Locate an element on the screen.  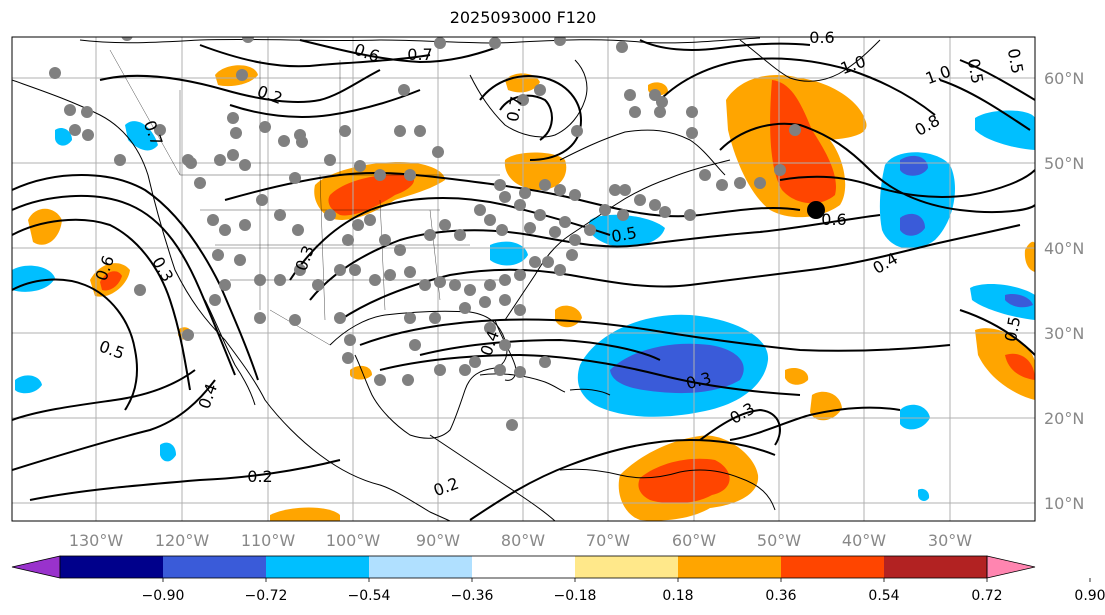
latitude-labels: 60°N 50°N 40°N 30°N 20°N 10°N is located at coordinates (1064, 291).